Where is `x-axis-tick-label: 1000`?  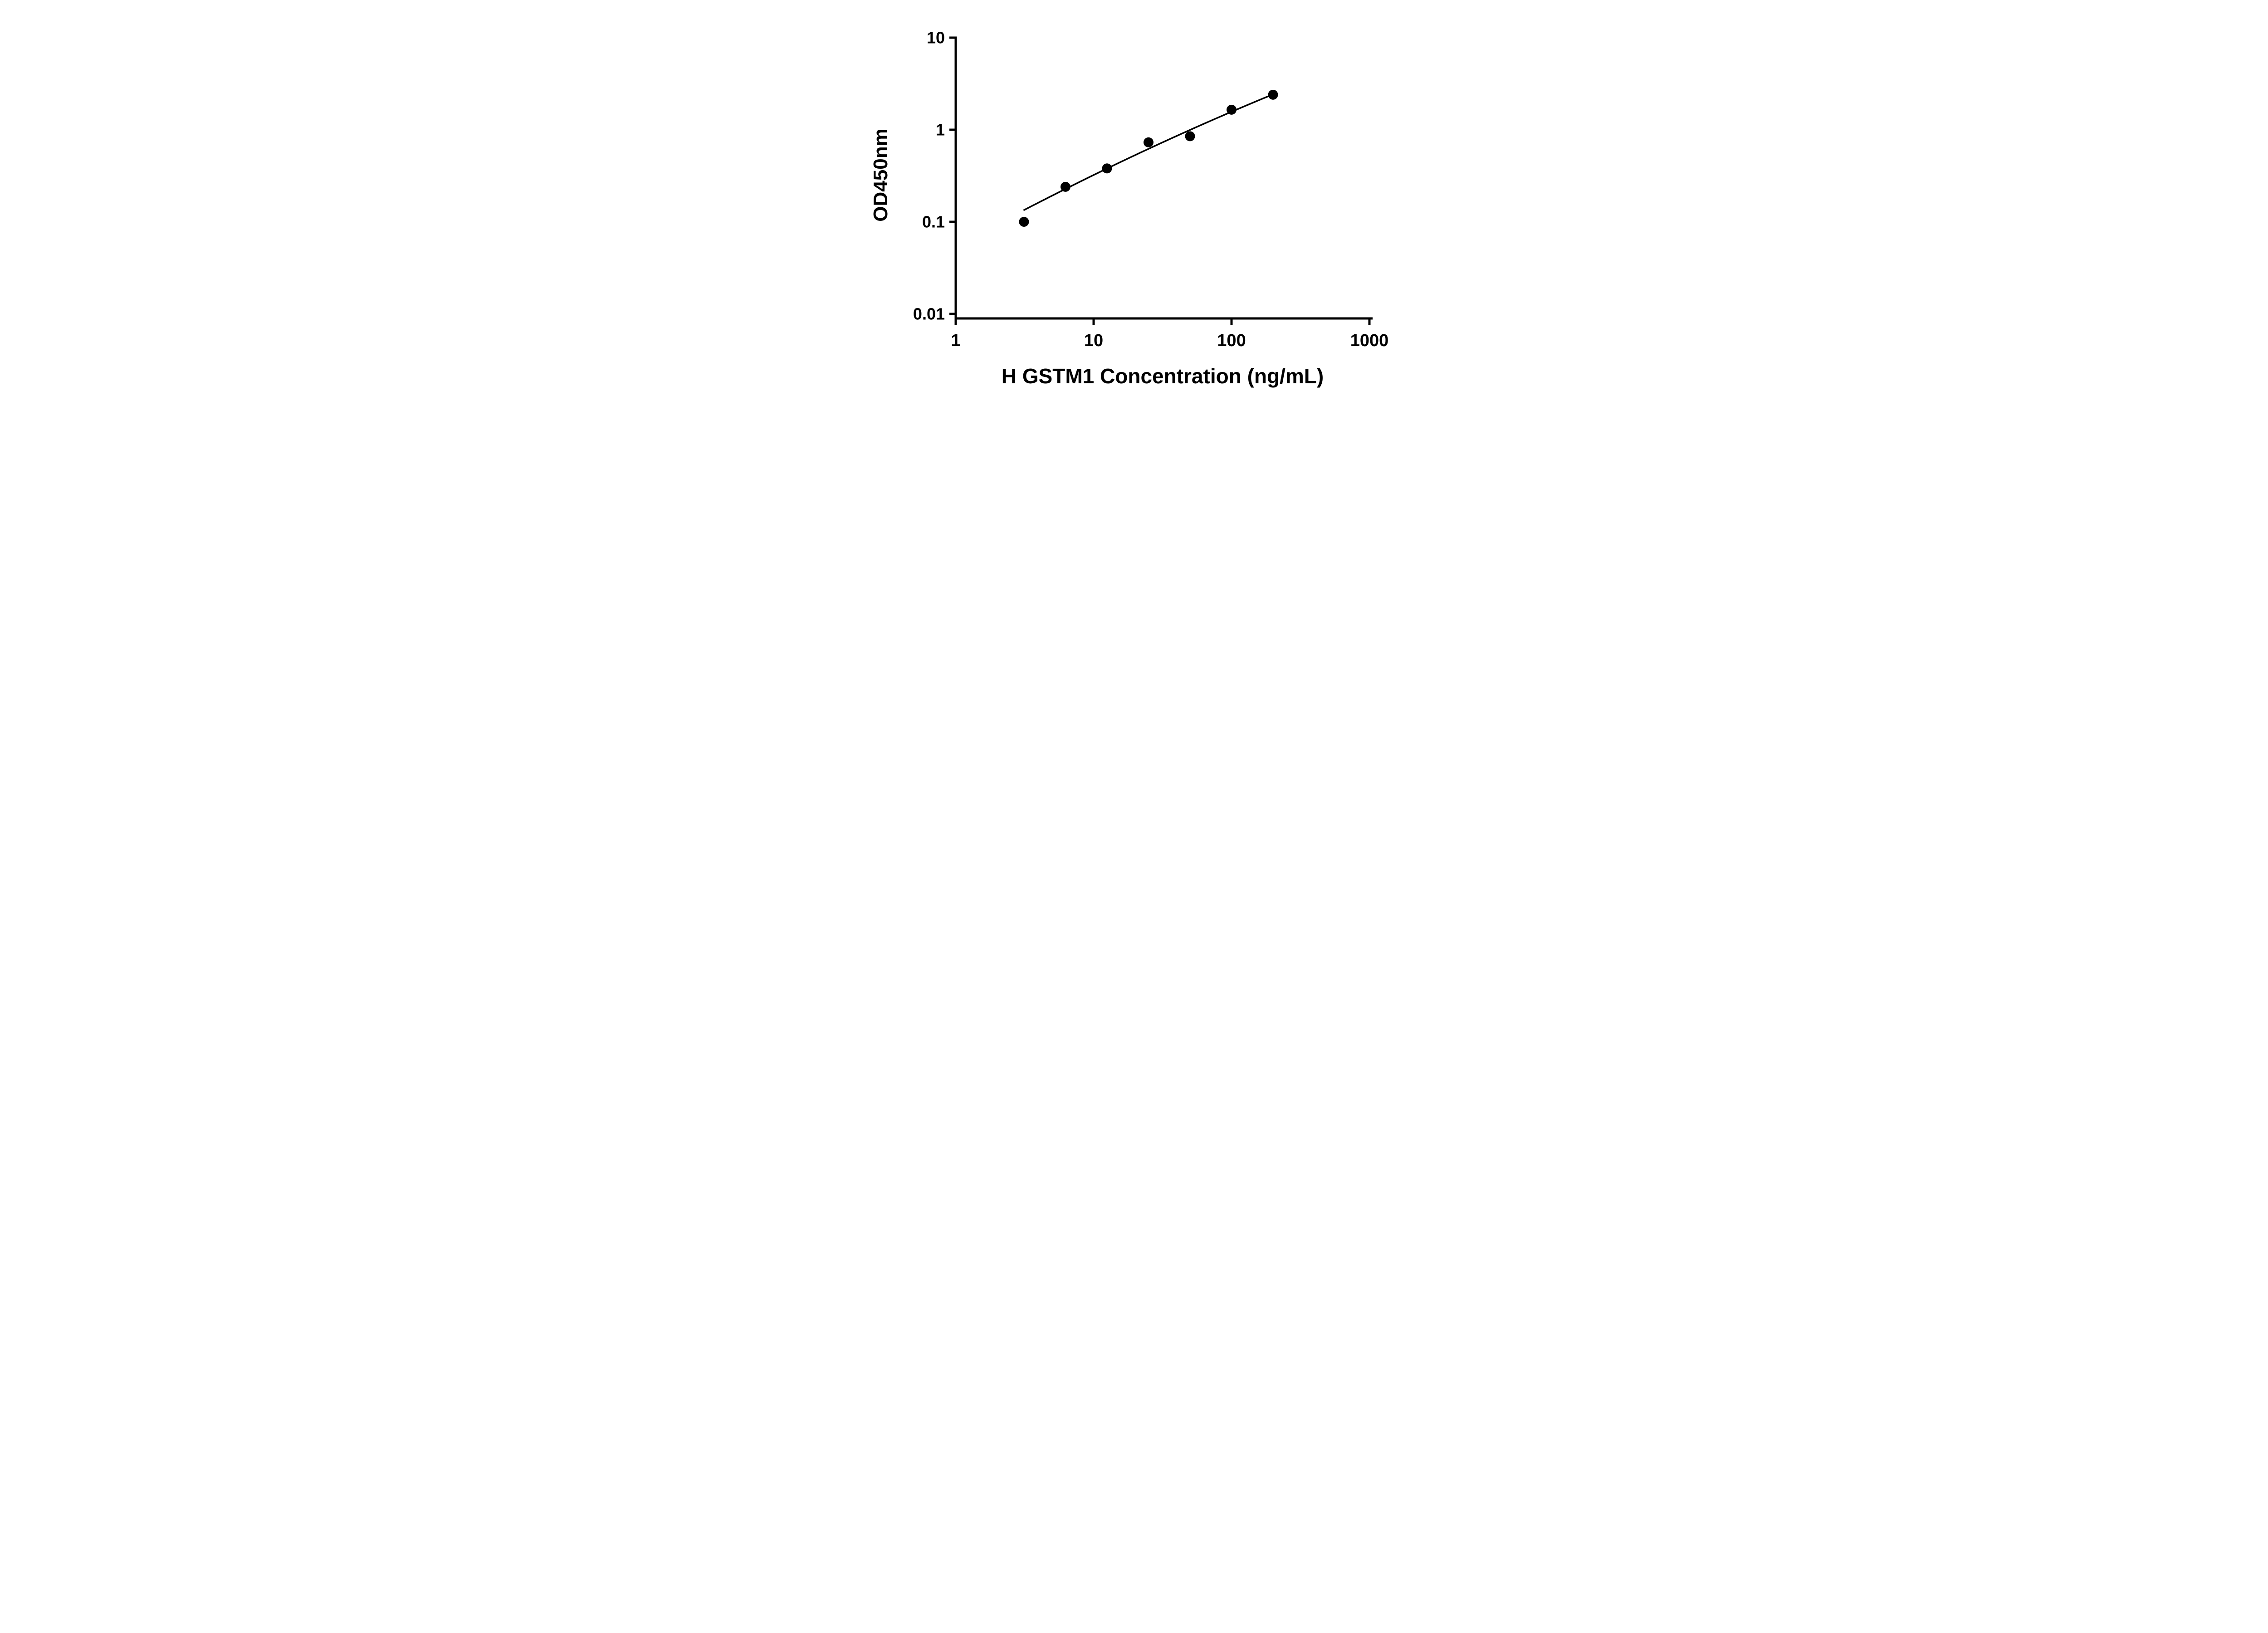 x-axis-tick-label: 1000 is located at coordinates (1369, 340).